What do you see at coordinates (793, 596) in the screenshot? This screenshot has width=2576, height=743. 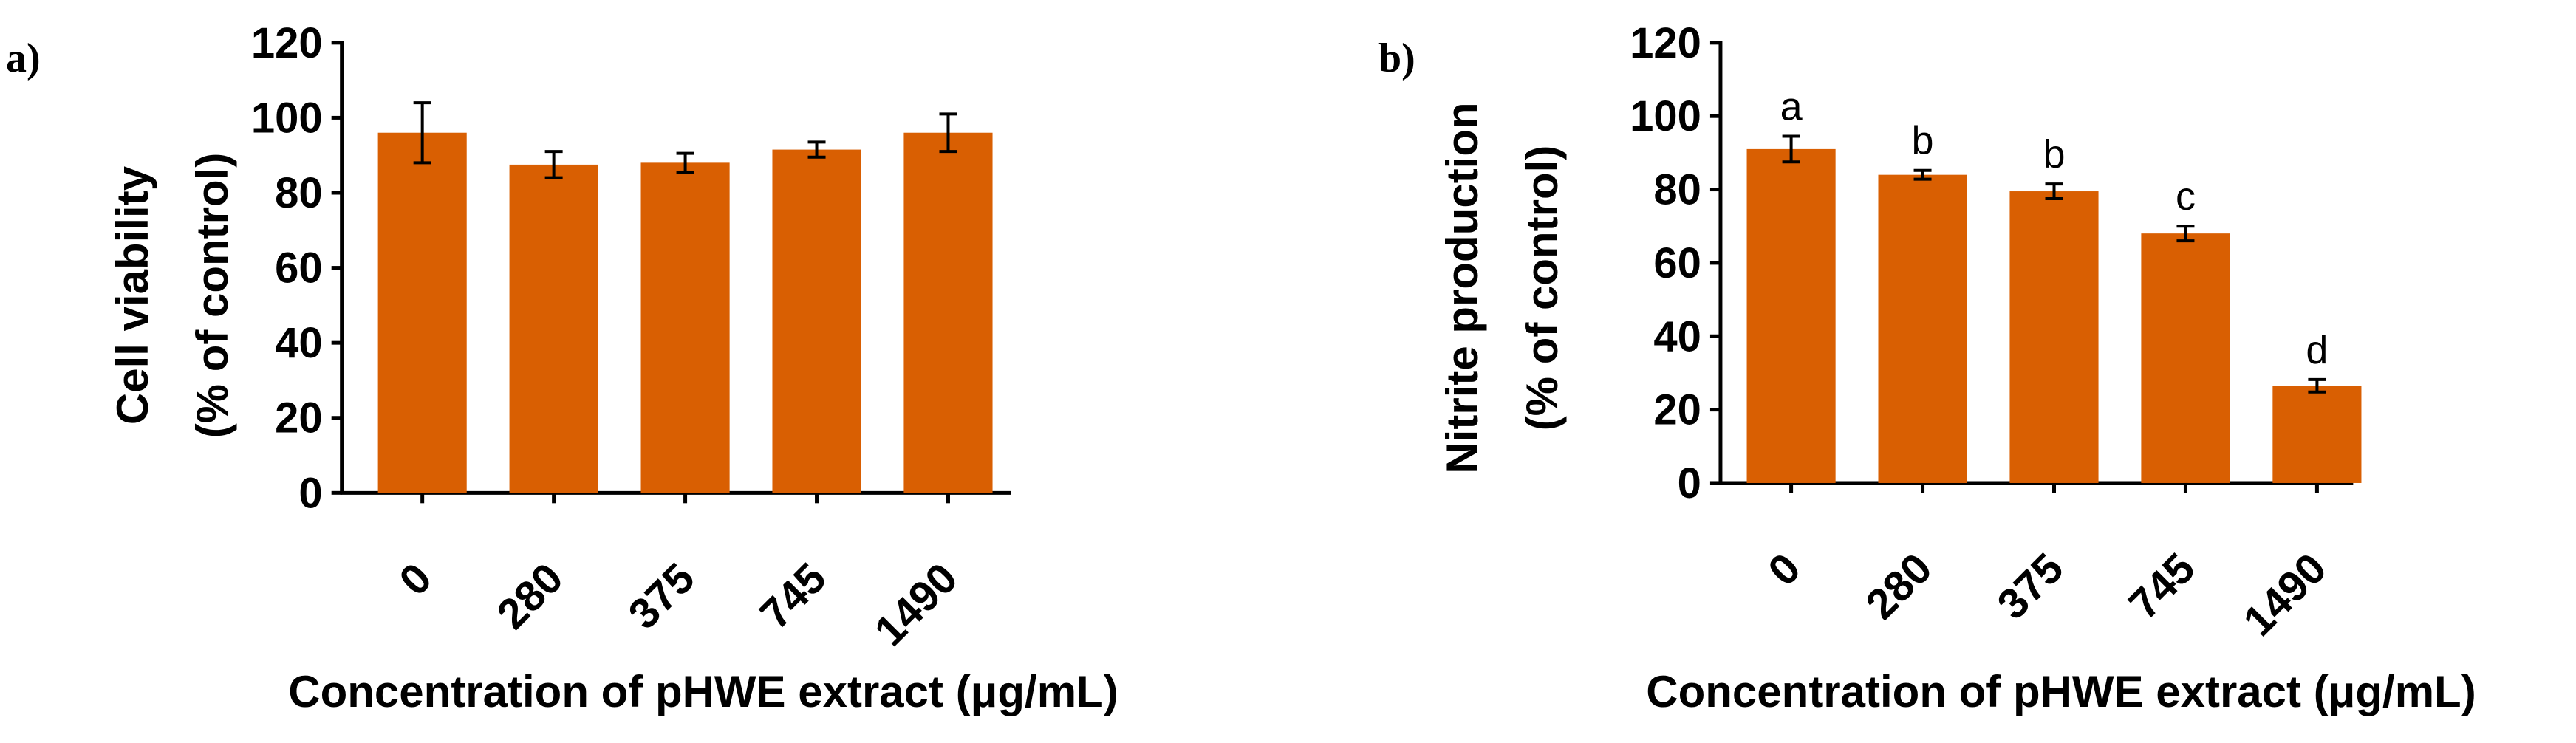 I see `panel-a-category-label: 745` at bounding box center [793, 596].